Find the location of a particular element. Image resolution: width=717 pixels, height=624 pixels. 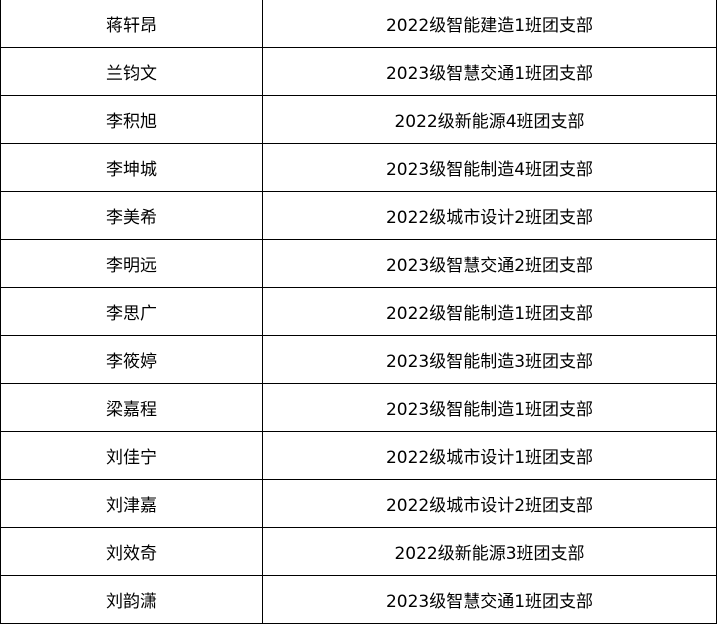

name-cell: 刘效奇 is located at coordinates (131, 551).